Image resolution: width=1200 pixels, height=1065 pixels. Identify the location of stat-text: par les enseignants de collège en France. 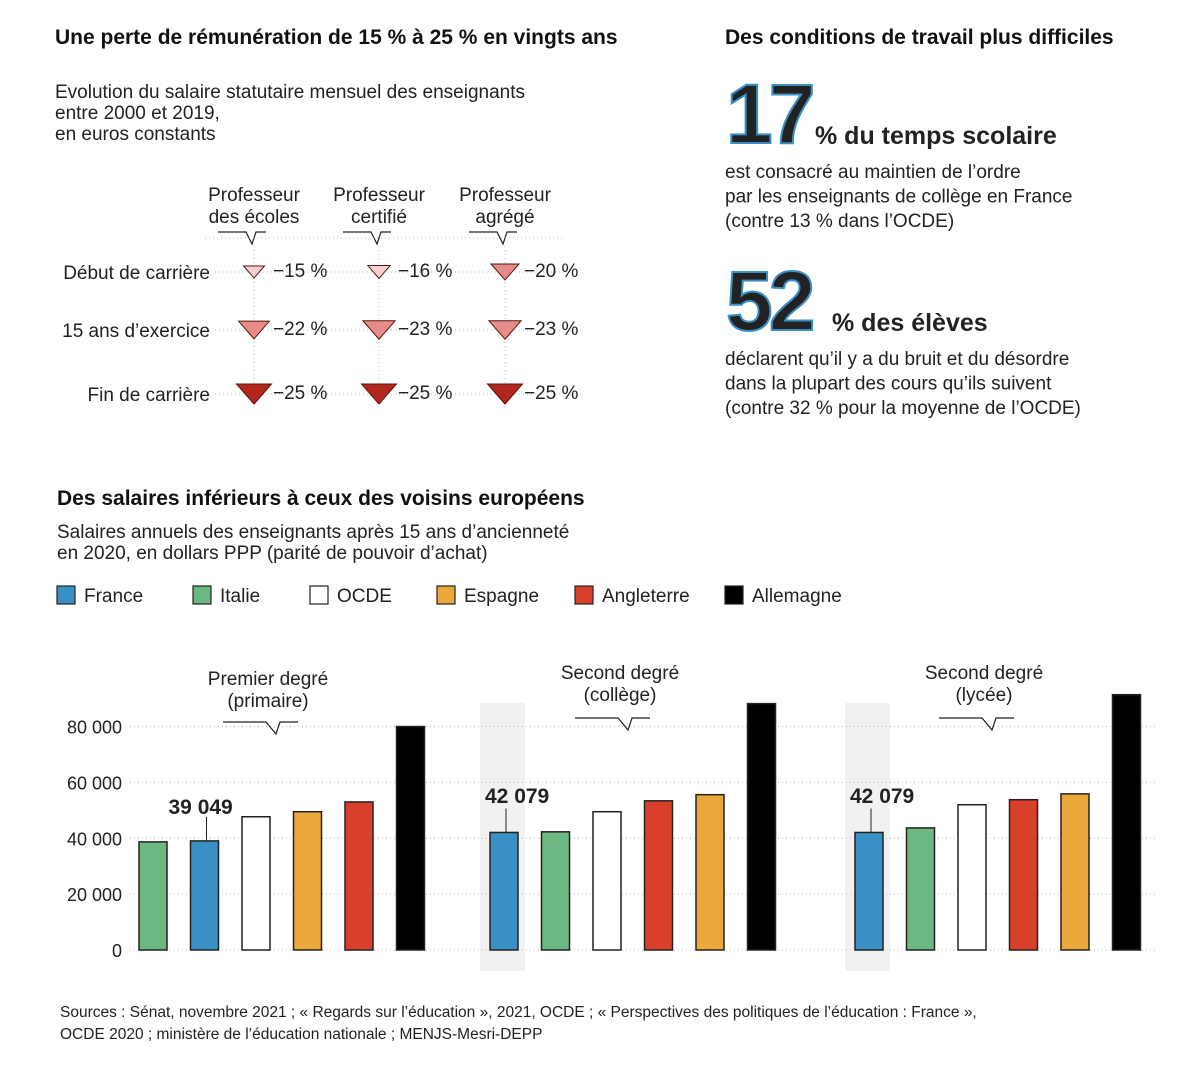
(899, 197).